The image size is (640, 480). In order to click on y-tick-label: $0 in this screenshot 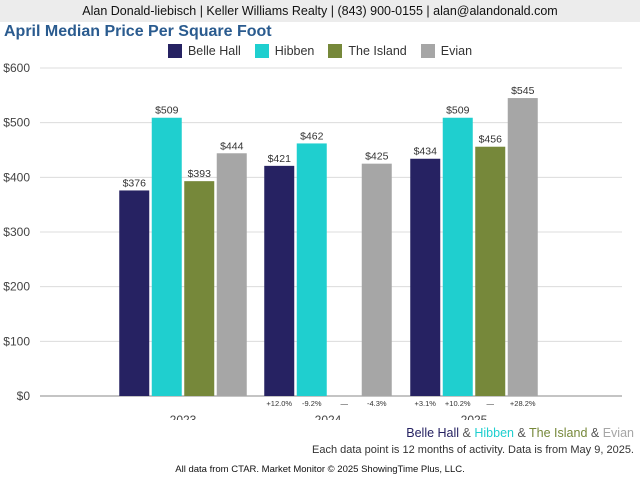, I will do `click(24, 396)`.